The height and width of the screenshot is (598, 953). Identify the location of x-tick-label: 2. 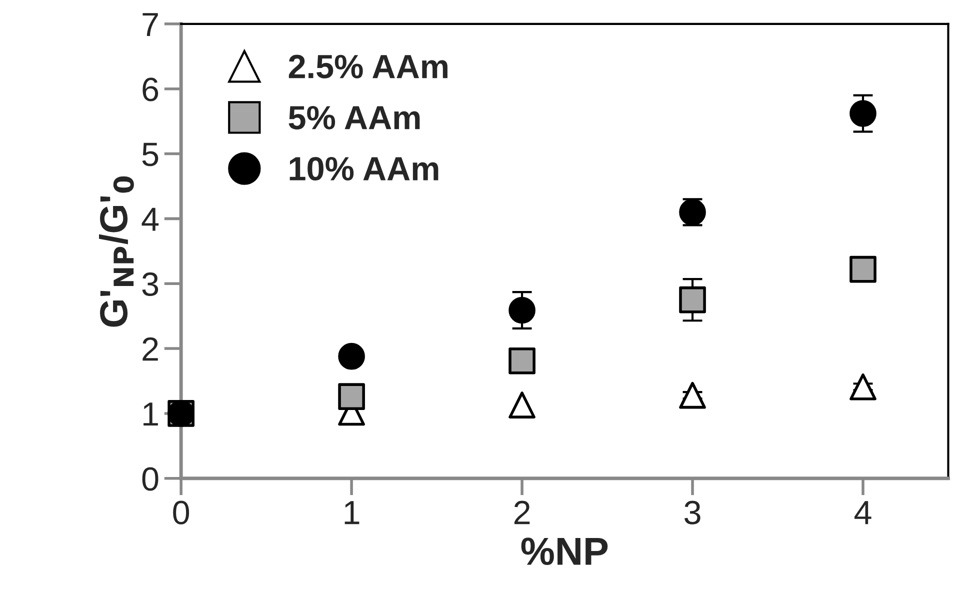
(522, 512).